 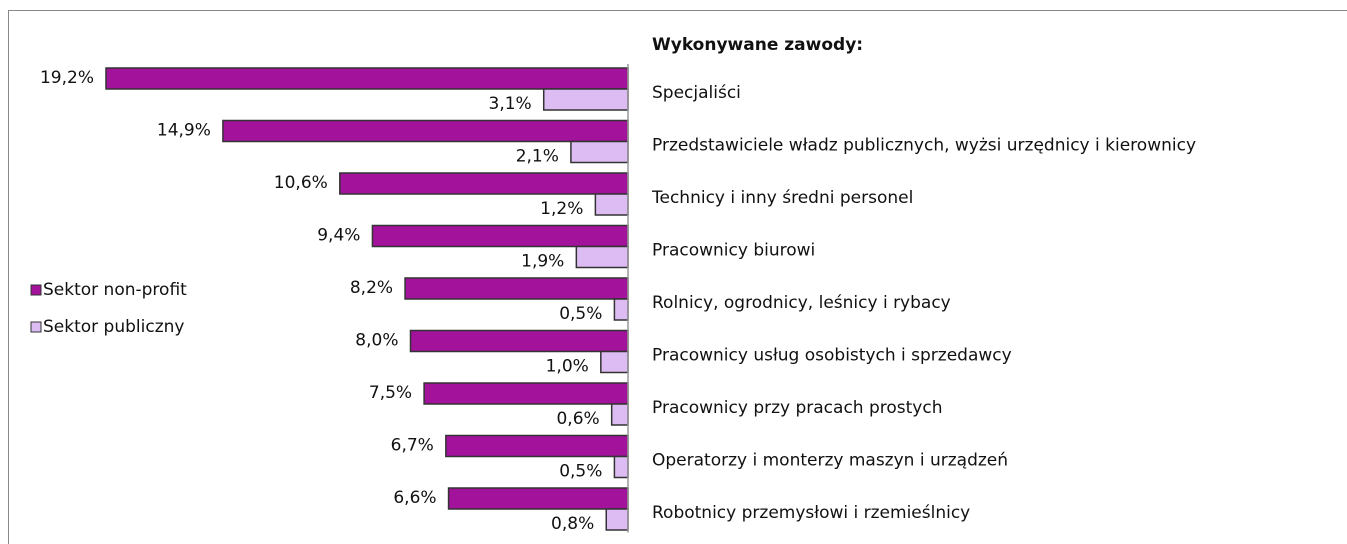 What do you see at coordinates (567, 367) in the screenshot?
I see `value-label: 1,0%` at bounding box center [567, 367].